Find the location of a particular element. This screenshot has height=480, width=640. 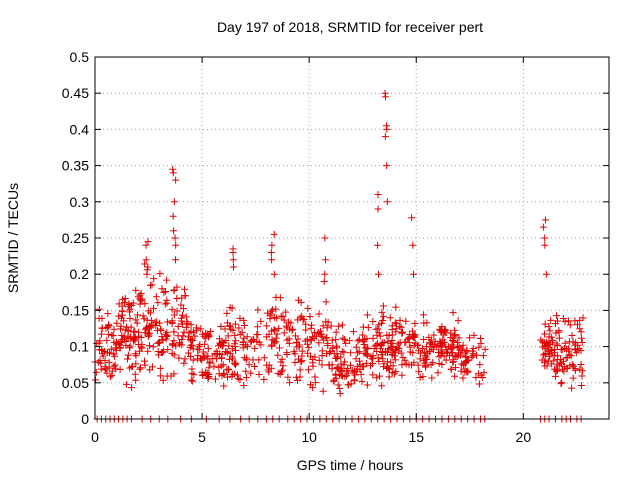

y-tick-label: 0.1 is located at coordinates (80, 347).